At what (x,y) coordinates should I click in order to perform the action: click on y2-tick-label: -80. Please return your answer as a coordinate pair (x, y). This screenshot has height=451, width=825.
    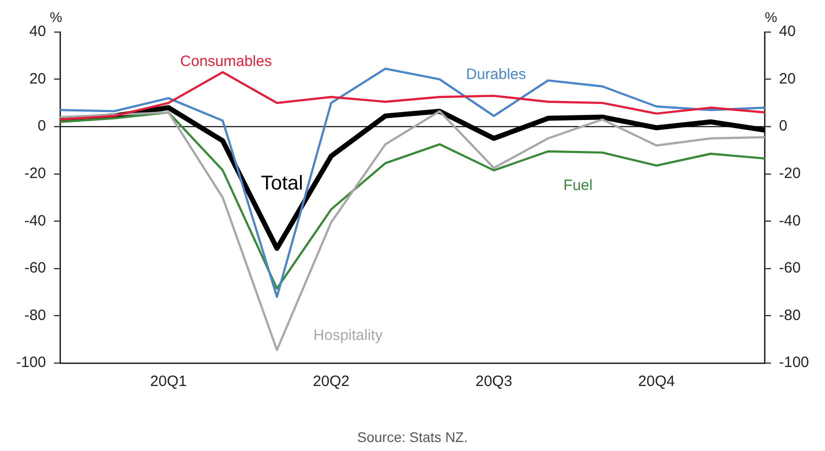
    Looking at the image, I should click on (789, 315).